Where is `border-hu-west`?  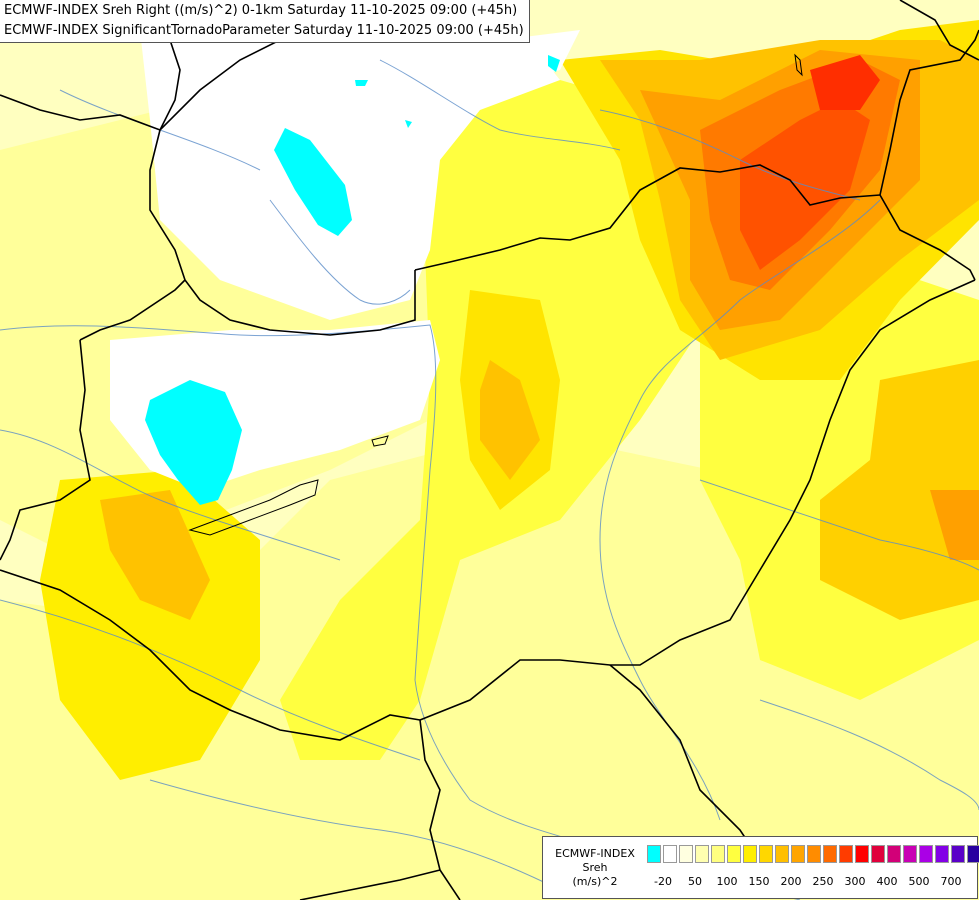
border-hu-west is located at coordinates (45, 450).